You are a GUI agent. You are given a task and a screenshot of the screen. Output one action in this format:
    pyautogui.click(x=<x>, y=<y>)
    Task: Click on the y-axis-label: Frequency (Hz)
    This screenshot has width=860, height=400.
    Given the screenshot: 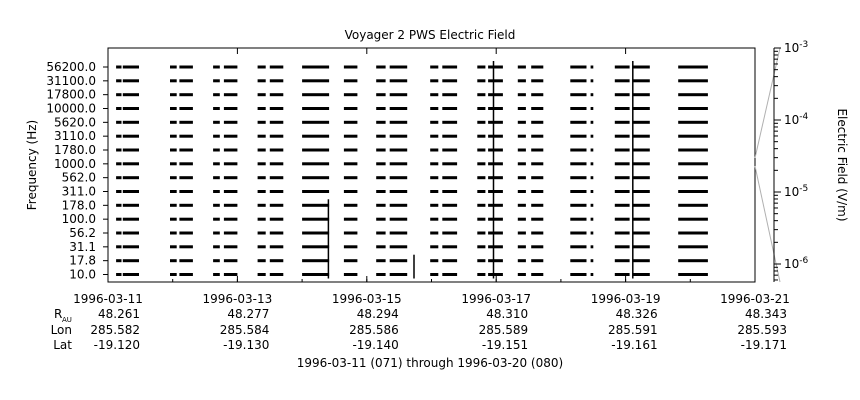 What is the action you would take?
    pyautogui.click(x=32, y=165)
    